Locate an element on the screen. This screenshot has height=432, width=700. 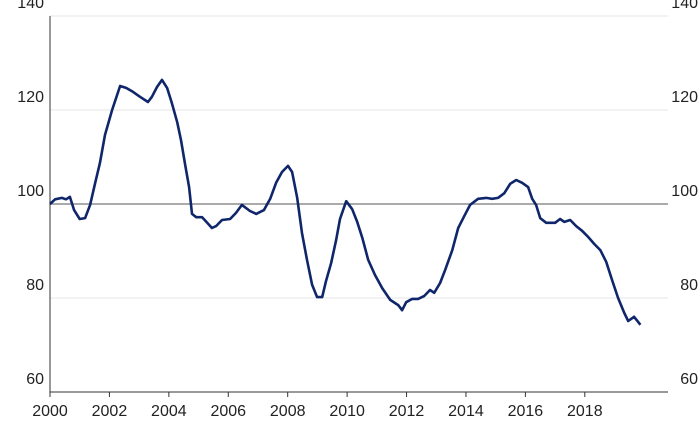
y-tick-label: 100 is located at coordinates (30, 191).